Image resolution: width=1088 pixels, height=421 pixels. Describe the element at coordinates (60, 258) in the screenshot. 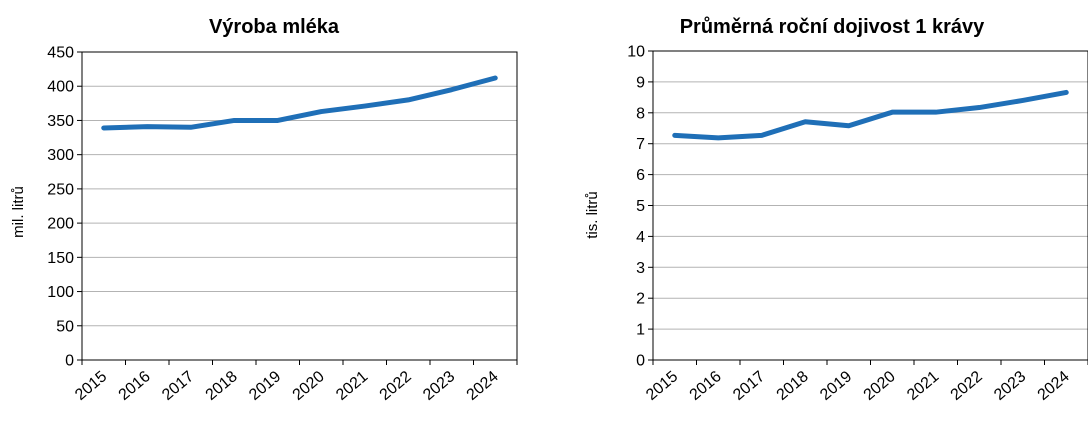

I see `y-tick-label: 150` at that location.